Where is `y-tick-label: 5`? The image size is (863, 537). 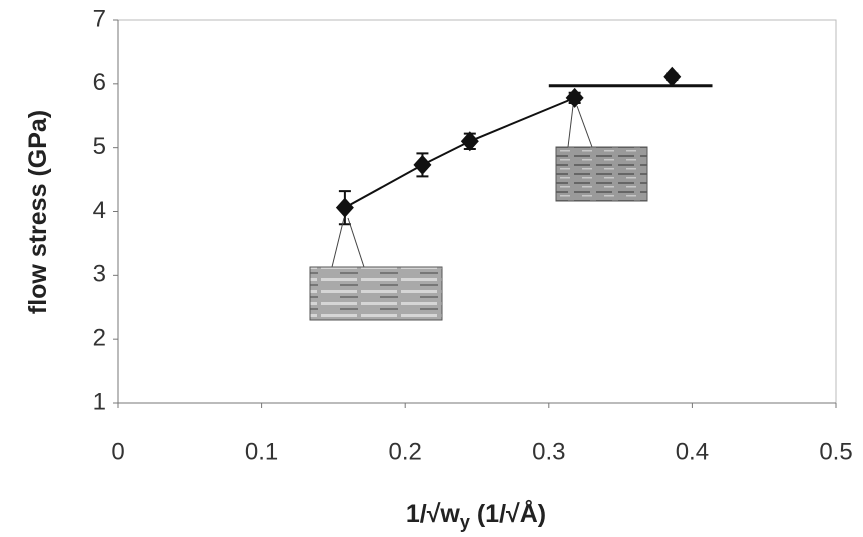 y-tick-label: 5 is located at coordinates (99, 146).